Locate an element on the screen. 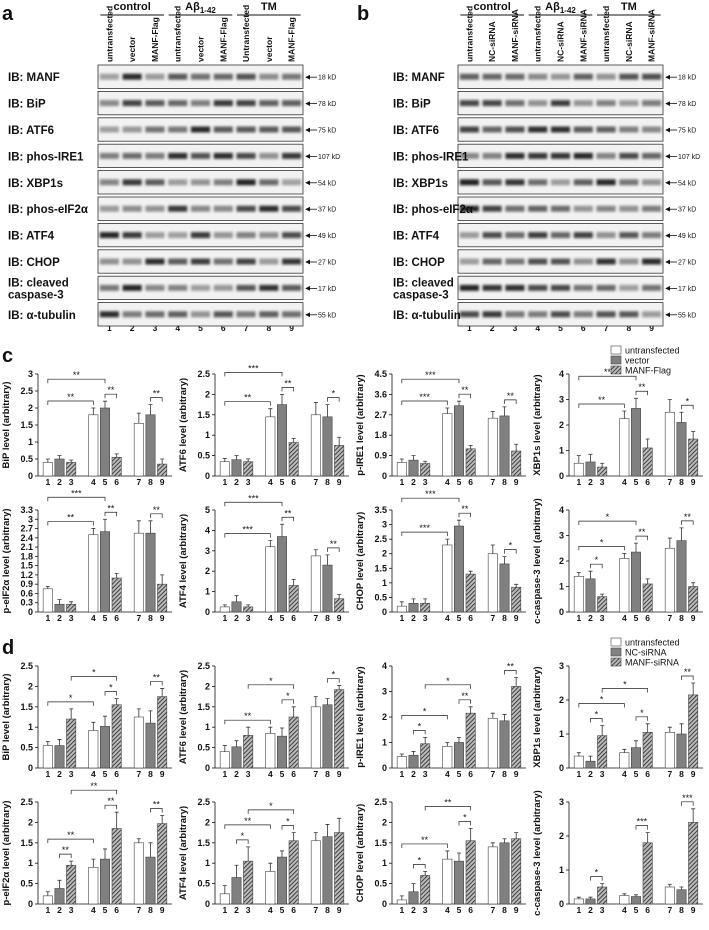 The image size is (709, 930). row-label: IB: α-tubulin is located at coordinates (427, 316).